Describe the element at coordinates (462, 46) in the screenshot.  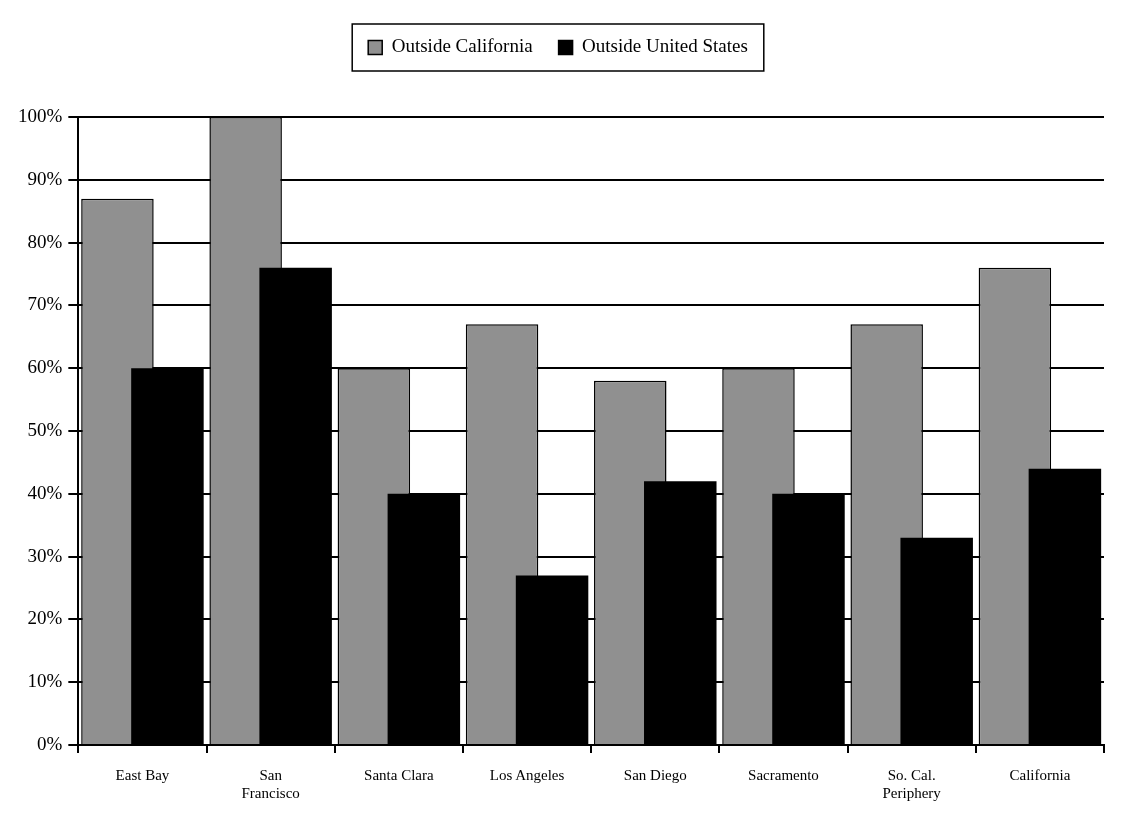
I see `legend-label: Outside California` at that location.